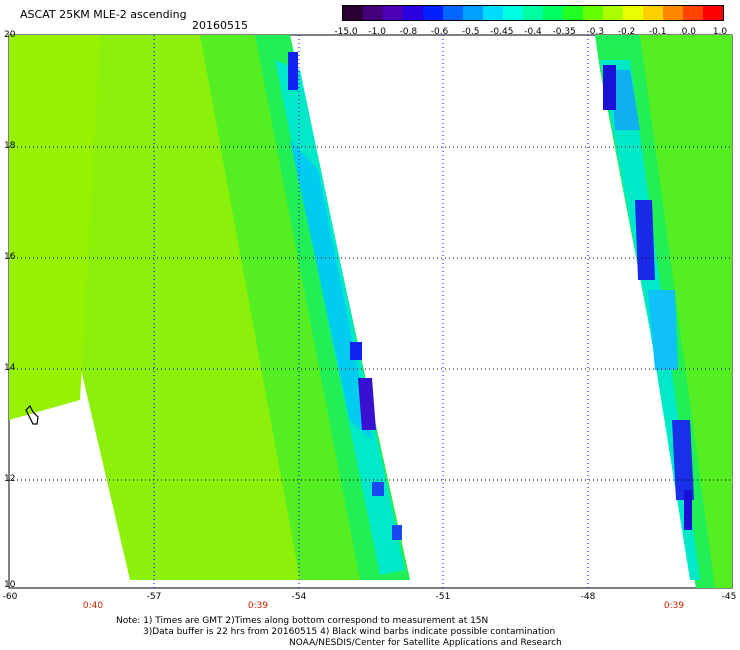  I want to click on colorbar-tick-label: -0.4, so click(533, 32).